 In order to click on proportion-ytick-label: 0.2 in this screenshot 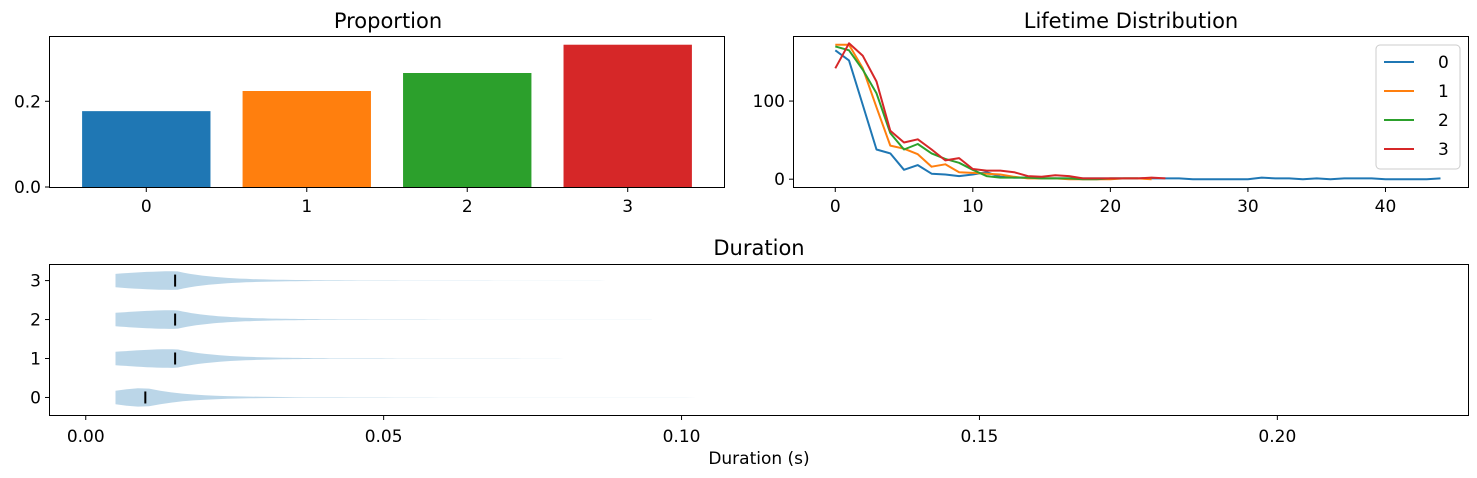, I will do `click(27, 102)`.